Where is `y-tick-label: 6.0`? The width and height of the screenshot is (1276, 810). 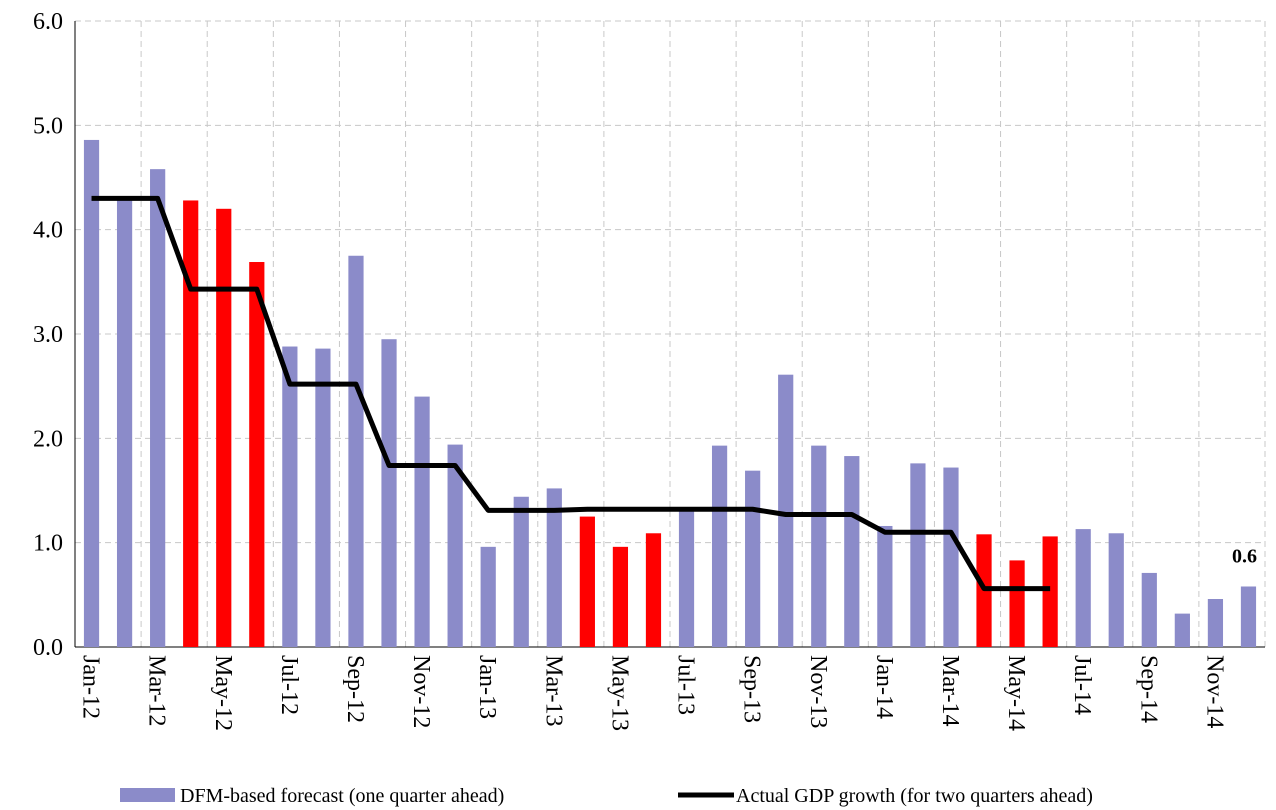 y-tick-label: 6.0 is located at coordinates (48, 22).